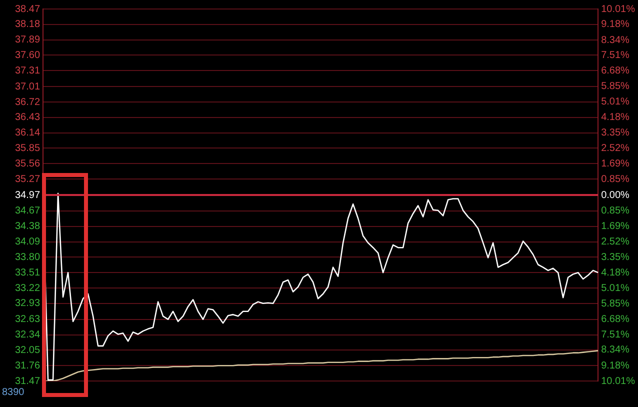 Image resolution: width=638 pixels, height=407 pixels. Describe the element at coordinates (27, 226) in the screenshot. I see `y-tick-label: 34.38` at that location.